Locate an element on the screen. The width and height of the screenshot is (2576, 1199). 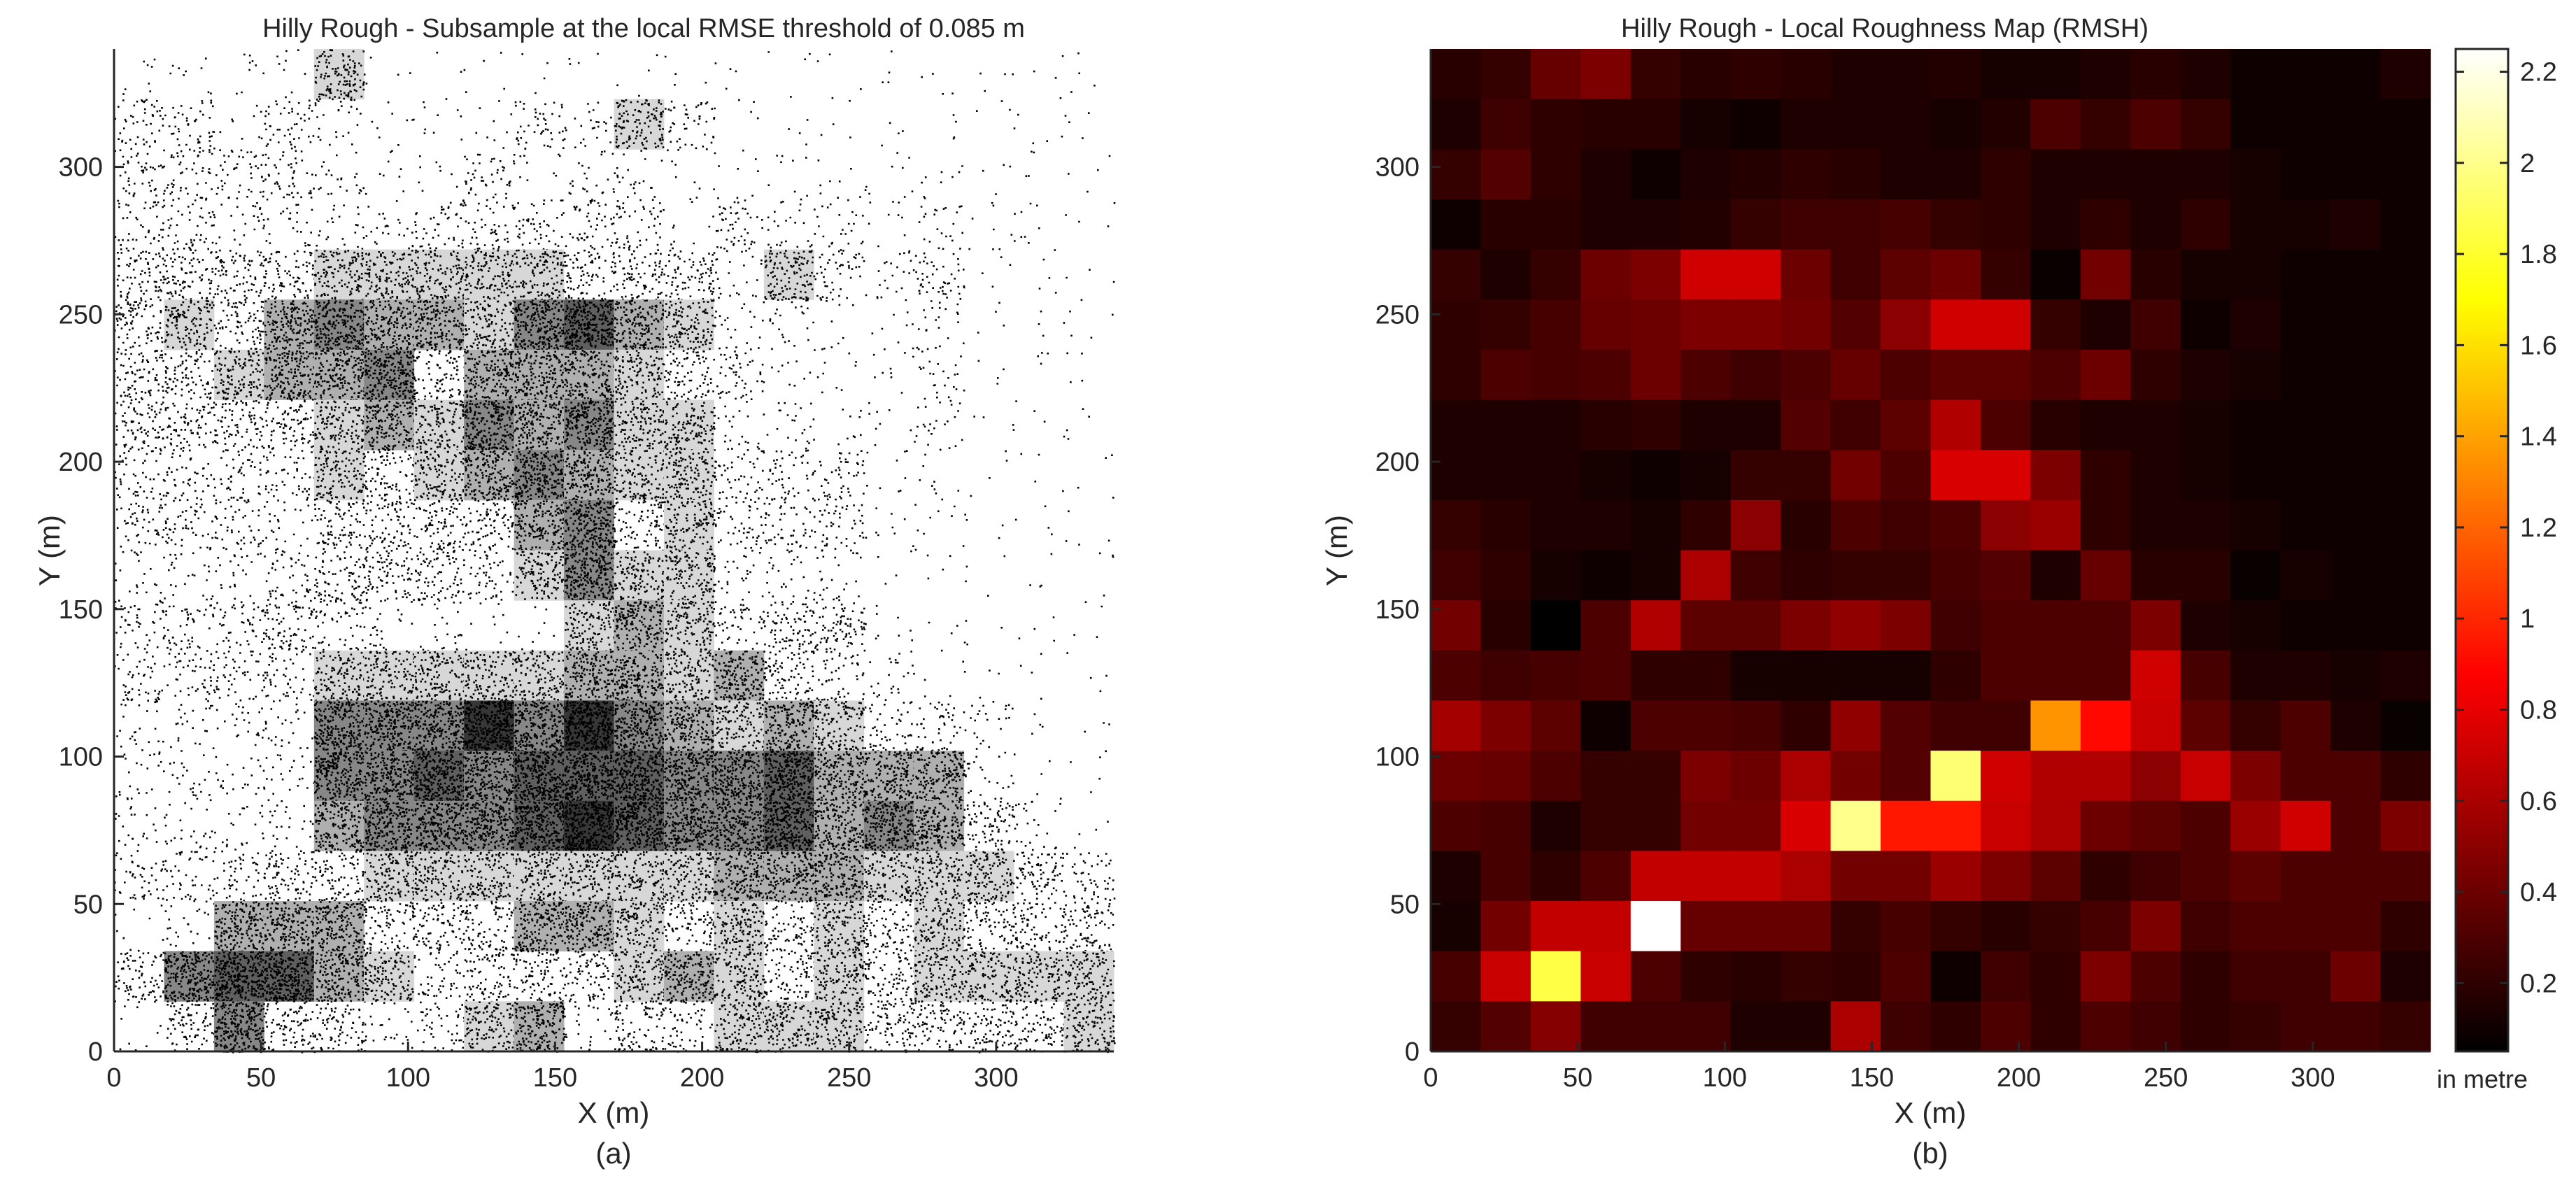
panel-b-y-label: Y (m) is located at coordinates (1336, 550).